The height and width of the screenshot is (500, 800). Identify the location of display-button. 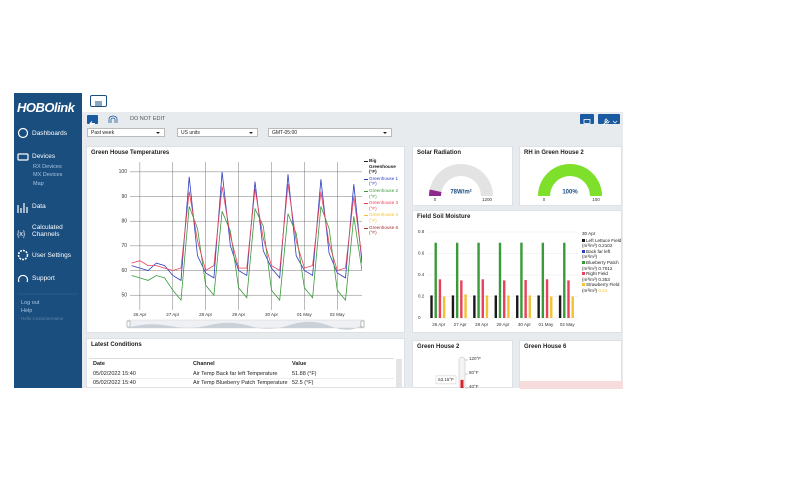
(587, 119).